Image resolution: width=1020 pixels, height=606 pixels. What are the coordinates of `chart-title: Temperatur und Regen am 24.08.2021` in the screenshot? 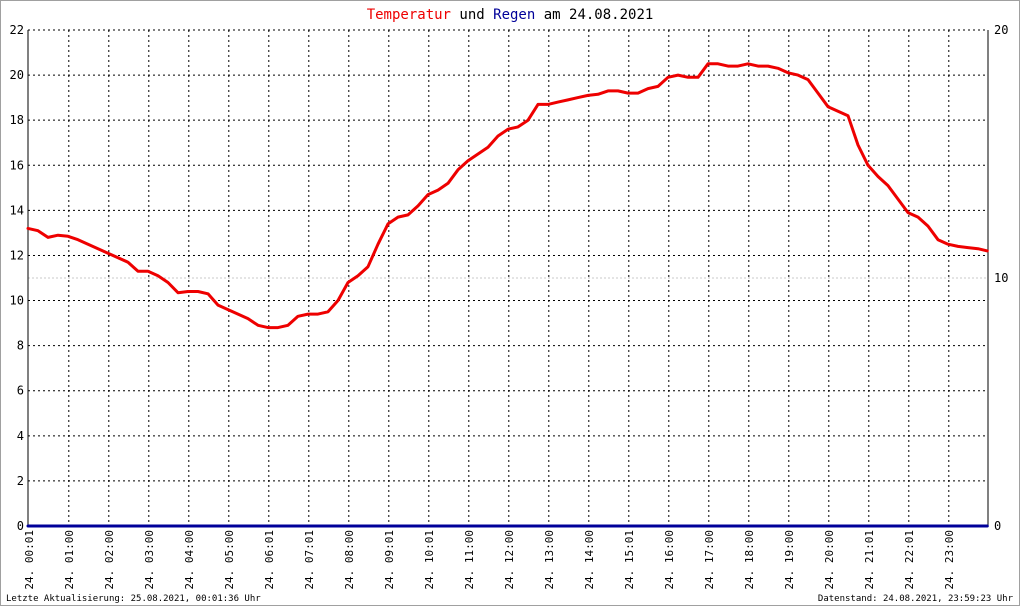 It's located at (510, 15).